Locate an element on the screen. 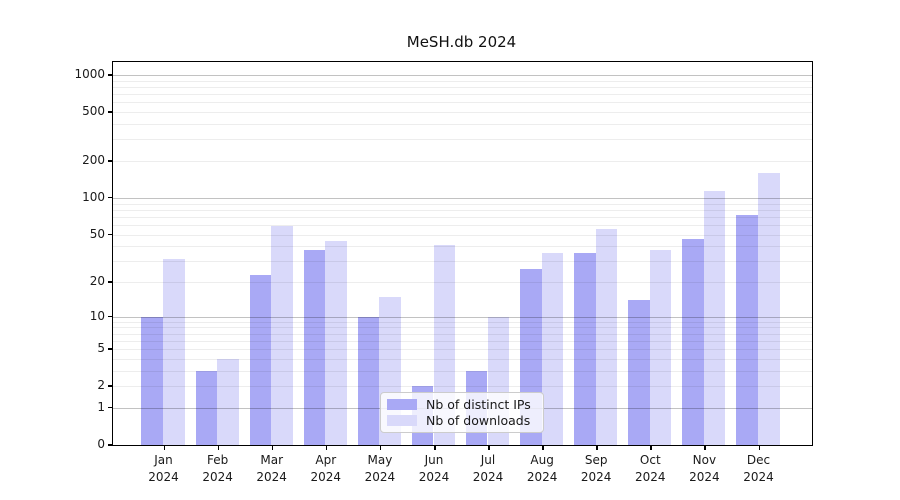 The height and width of the screenshot is (500, 900). x-tick-label: Aug 2024 is located at coordinates (542, 469).